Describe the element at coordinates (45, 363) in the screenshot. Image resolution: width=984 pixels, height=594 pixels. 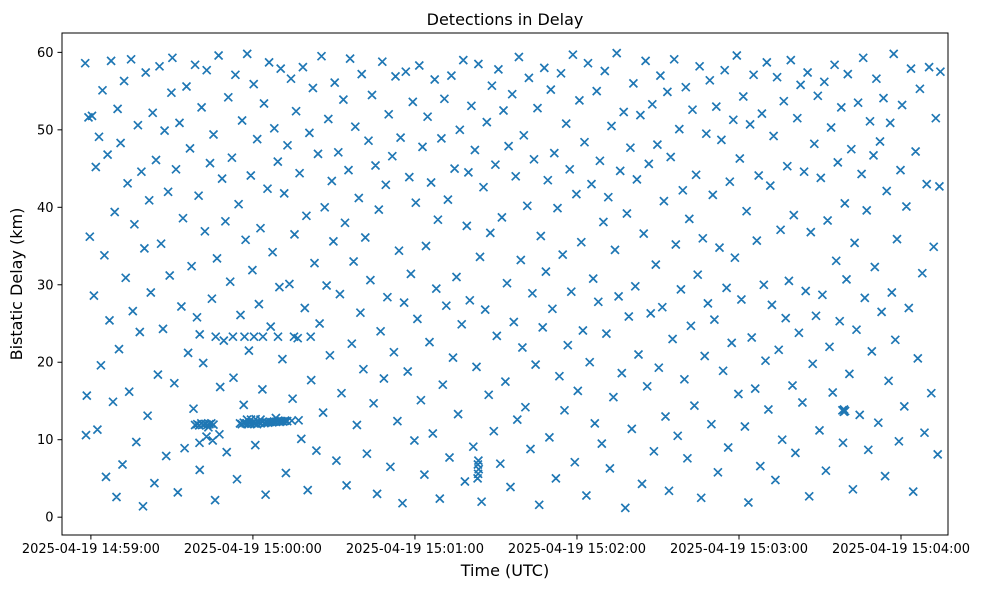
I see `y-tick-label: 20` at that location.